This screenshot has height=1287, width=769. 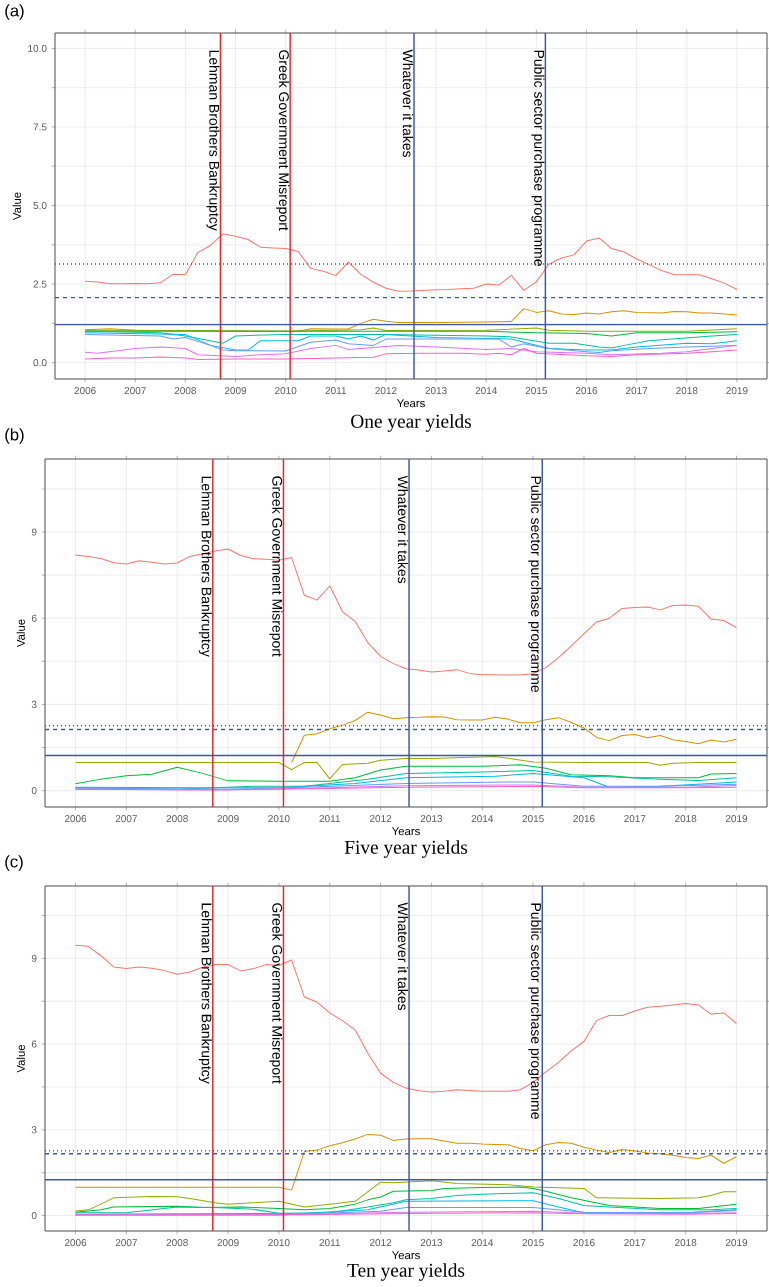 I want to click on y-tick-label: 5.0, so click(x=40, y=205).